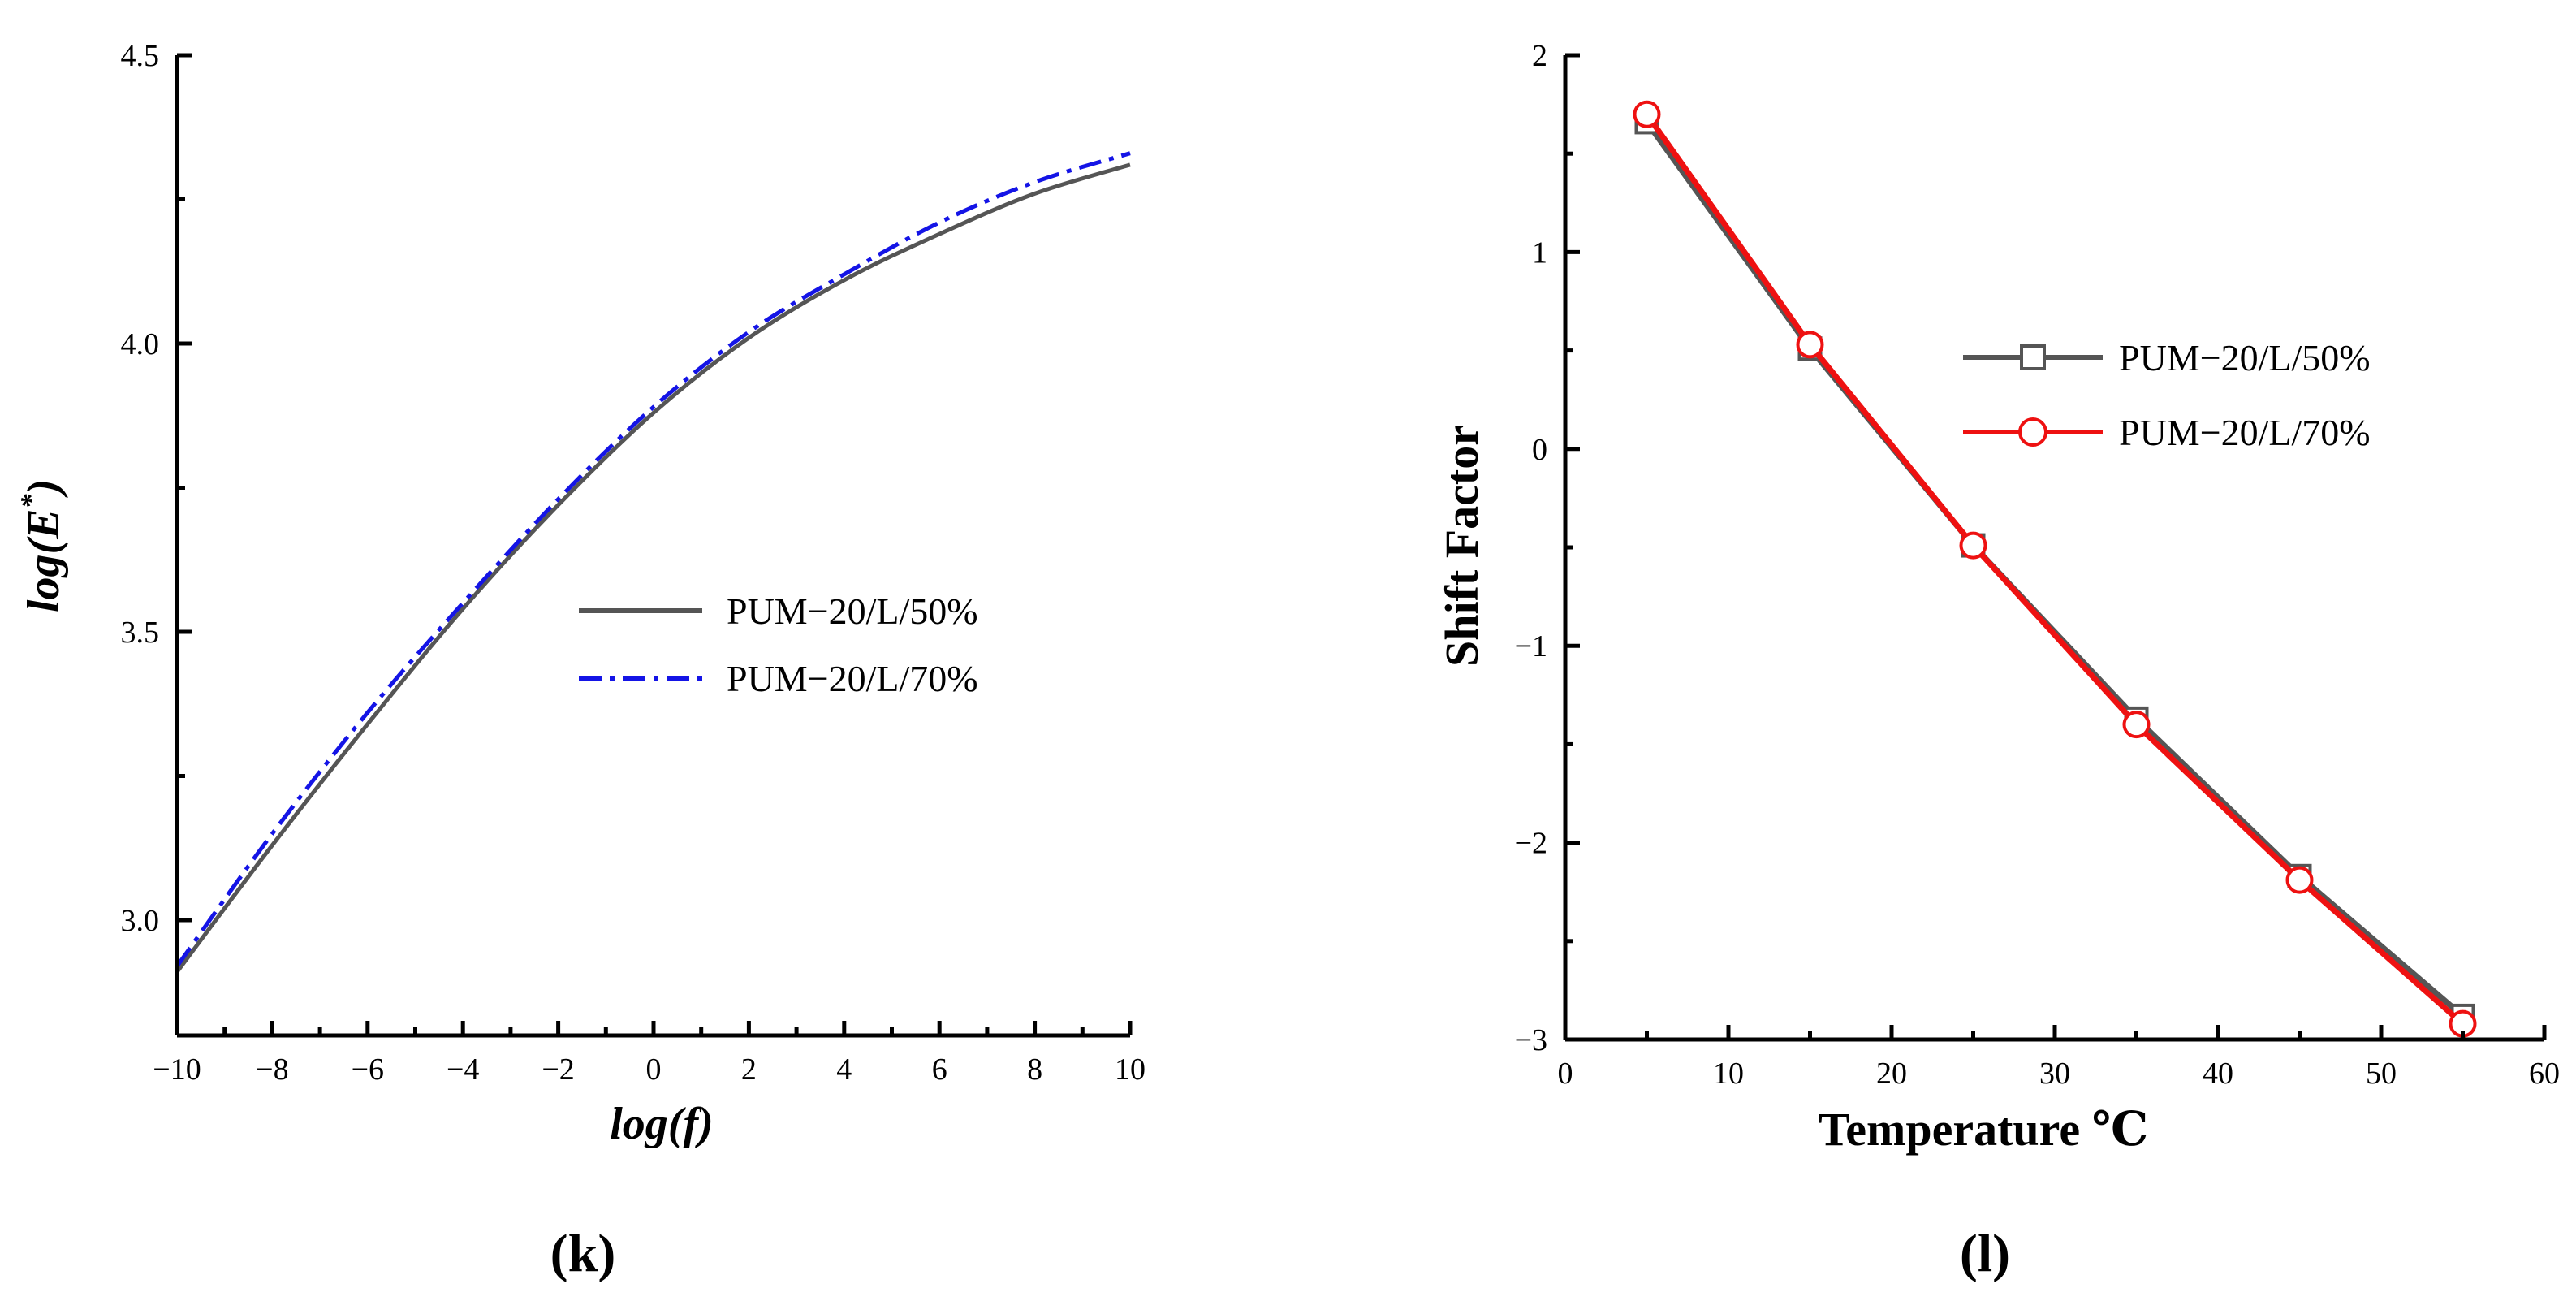  I want to click on l-x-tick-label: 60, so click(2544, 1074).